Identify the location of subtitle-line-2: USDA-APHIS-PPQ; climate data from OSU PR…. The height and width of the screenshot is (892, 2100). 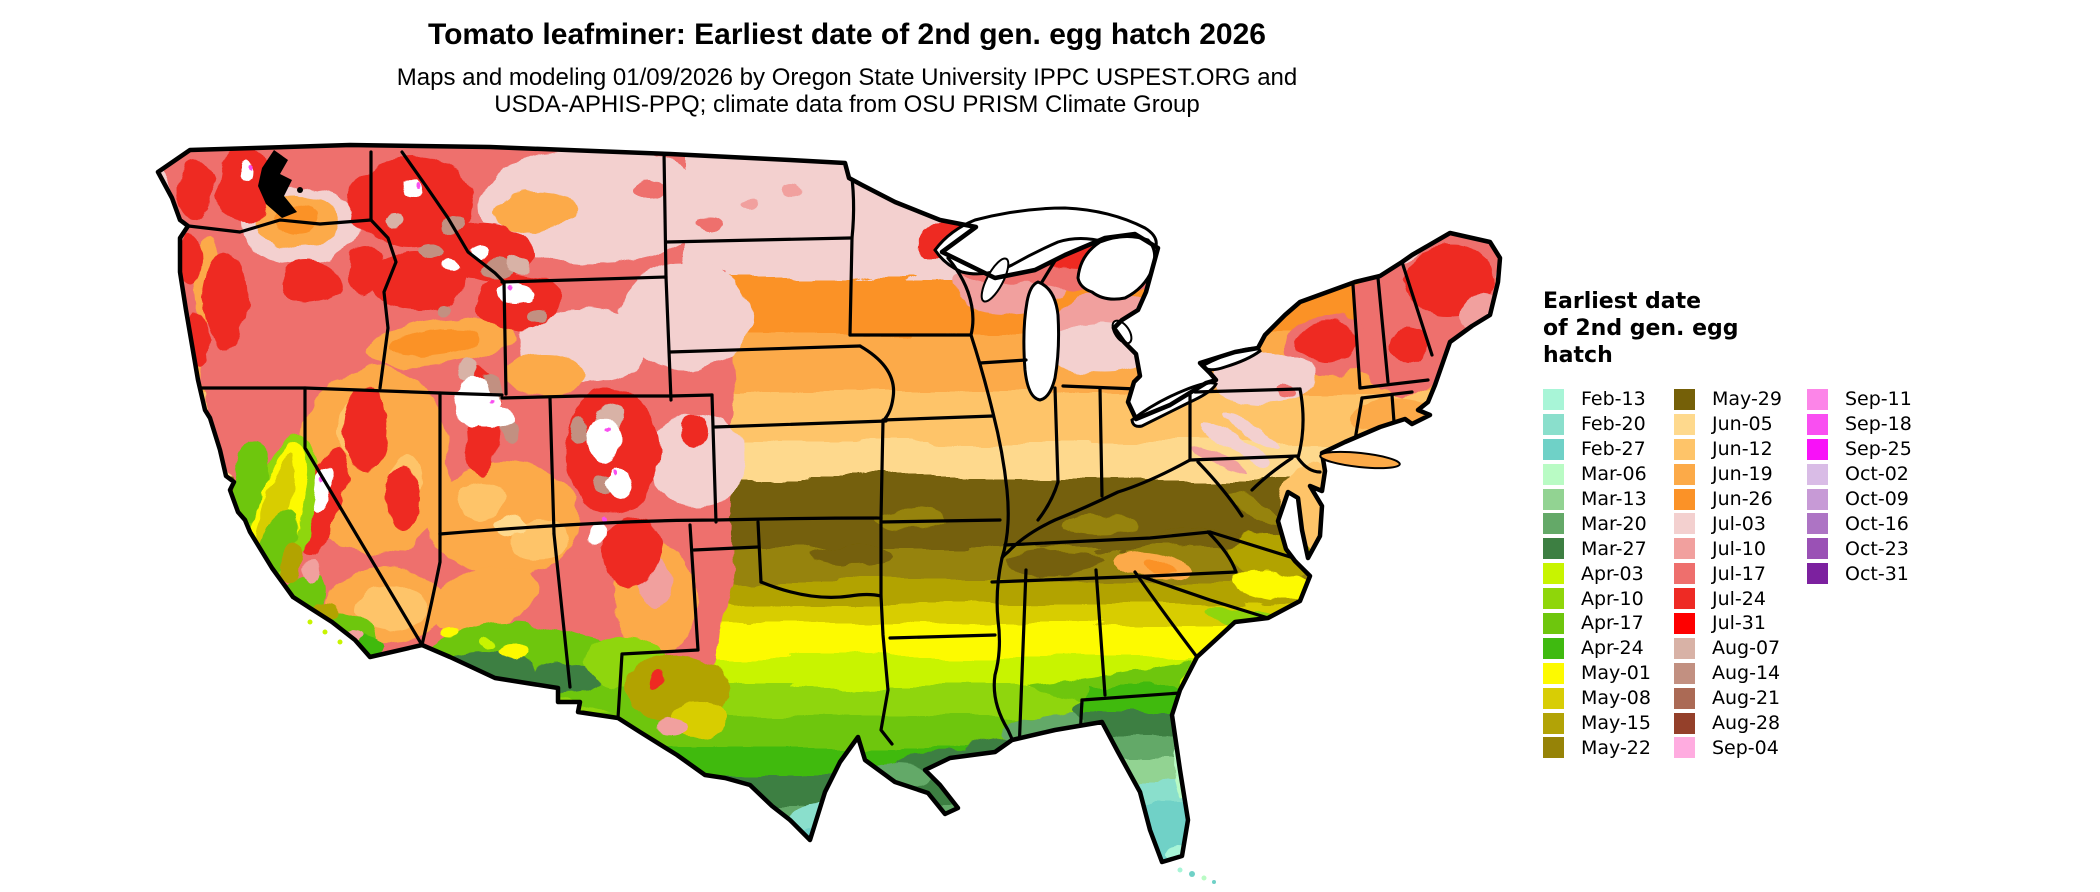
(847, 104).